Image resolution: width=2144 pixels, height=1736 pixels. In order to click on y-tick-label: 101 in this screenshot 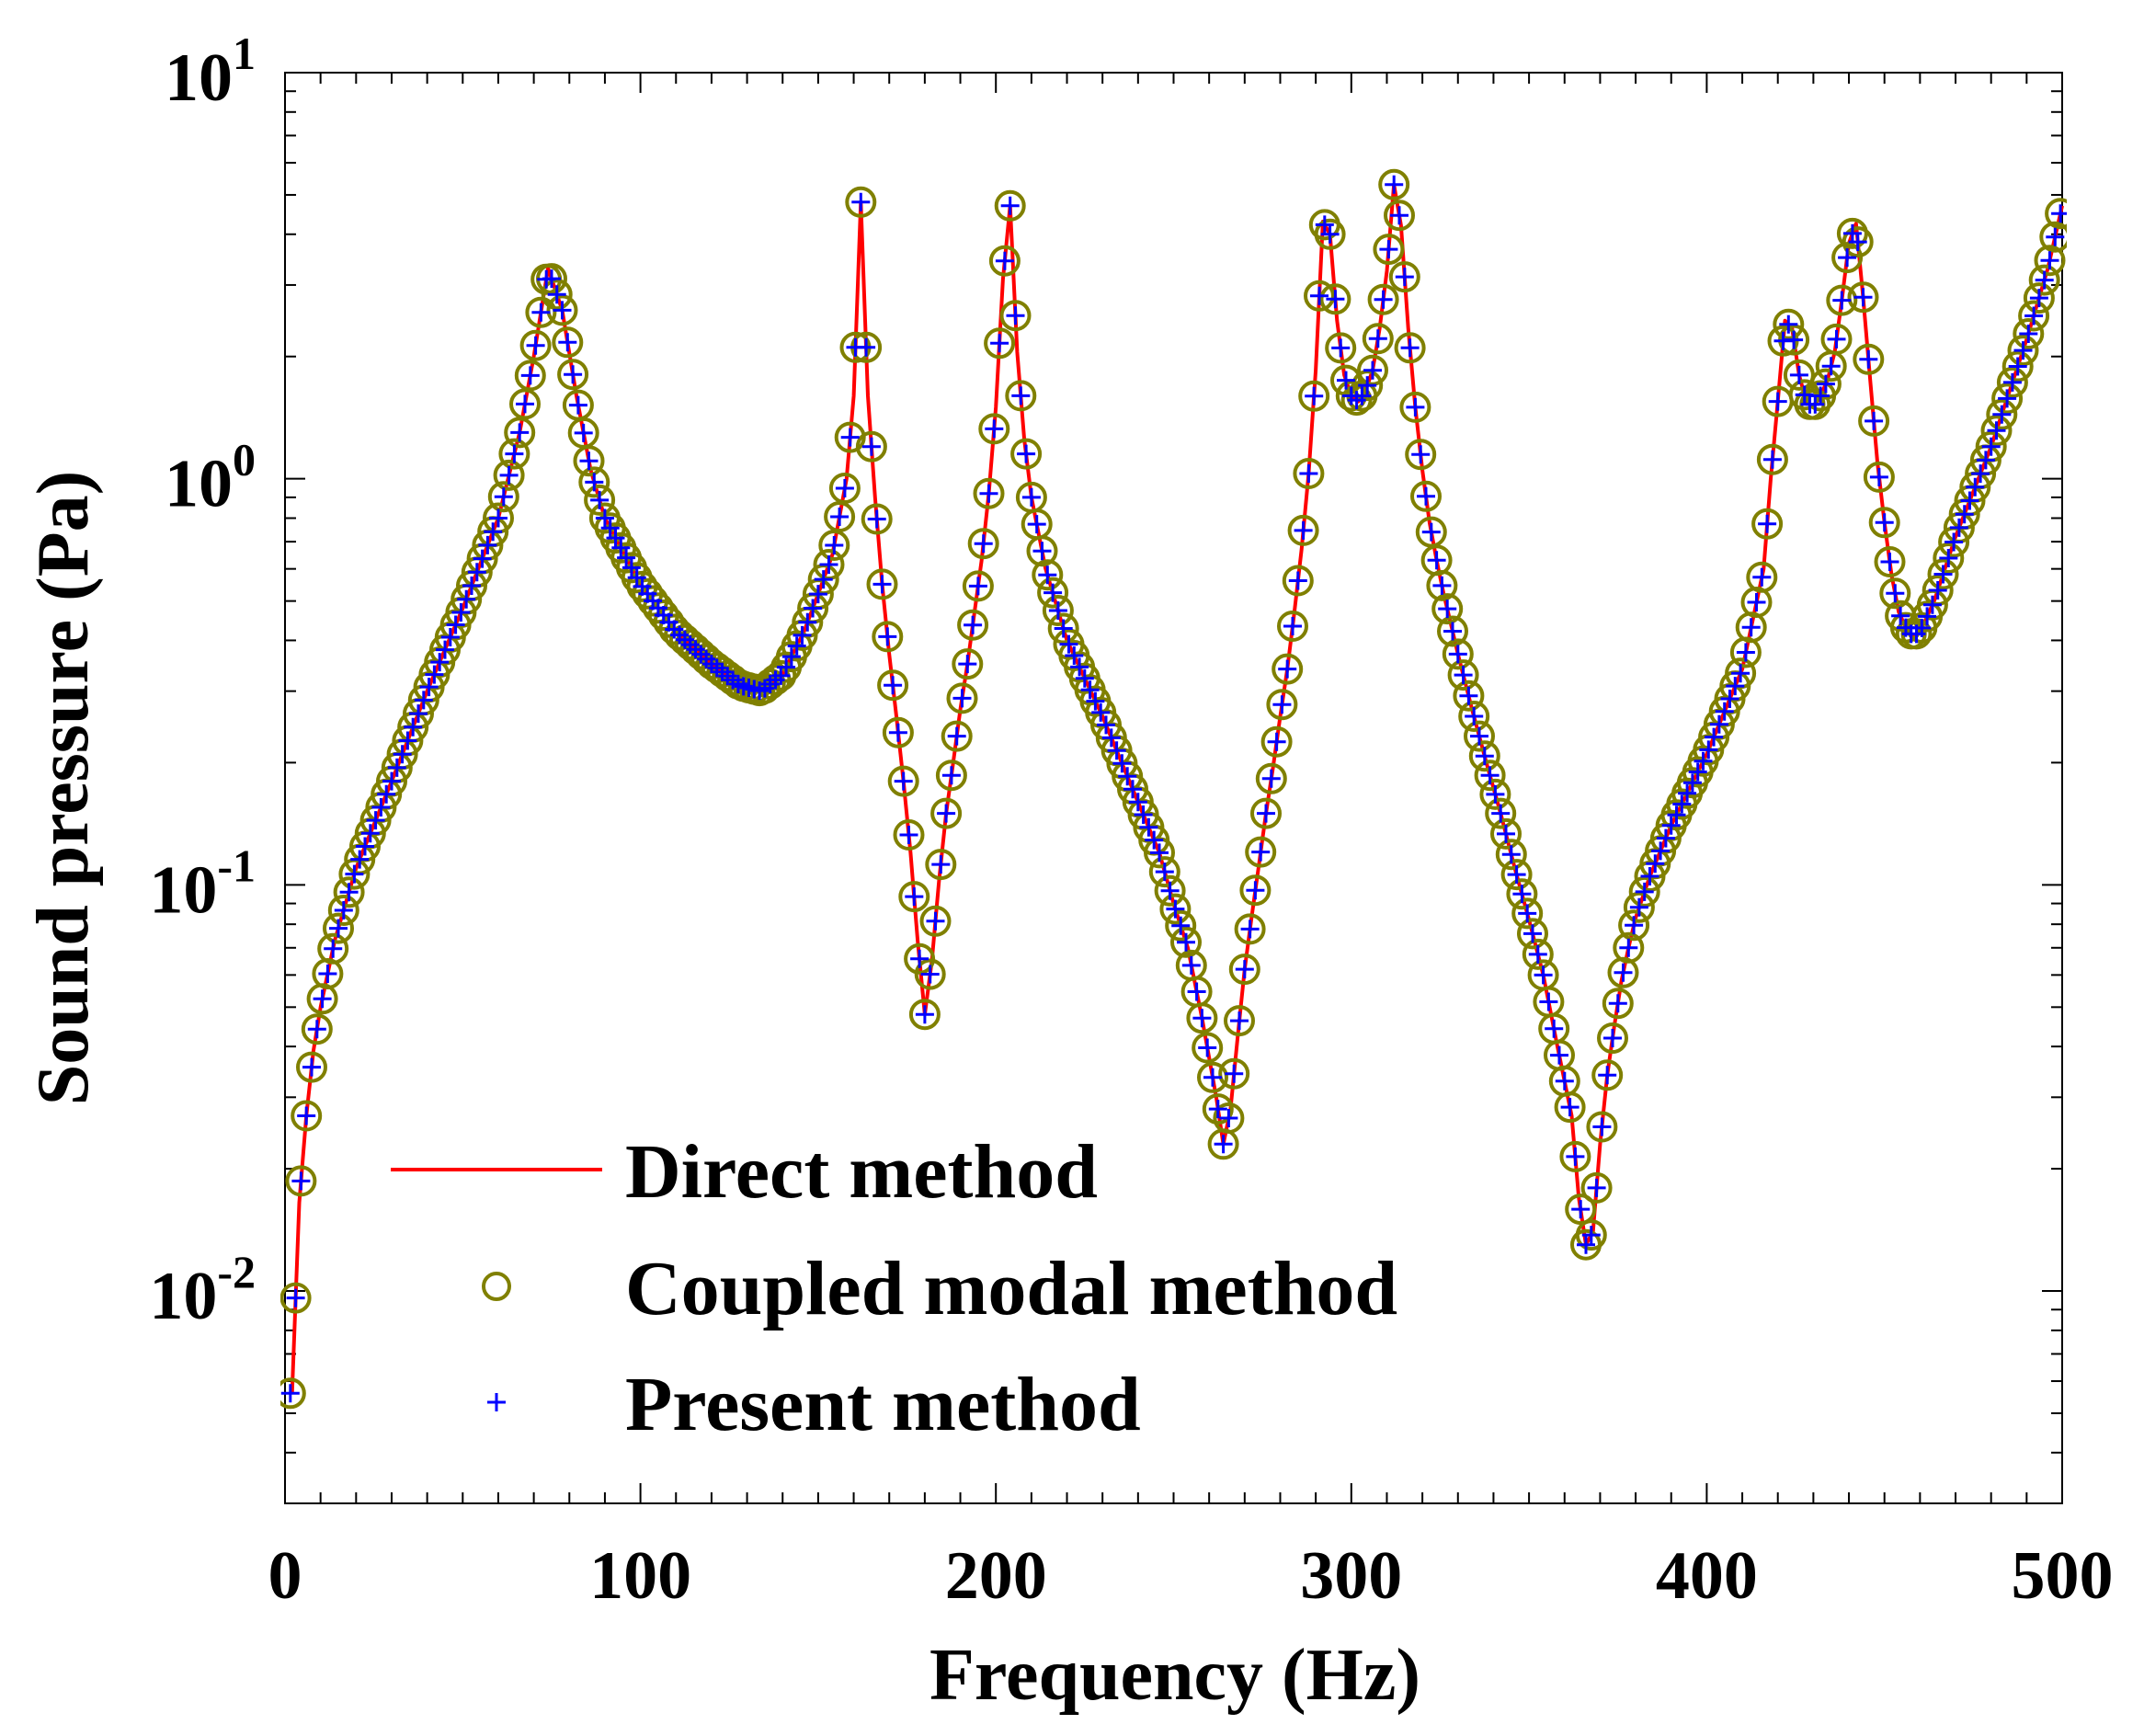, I will do `click(210, 72)`.